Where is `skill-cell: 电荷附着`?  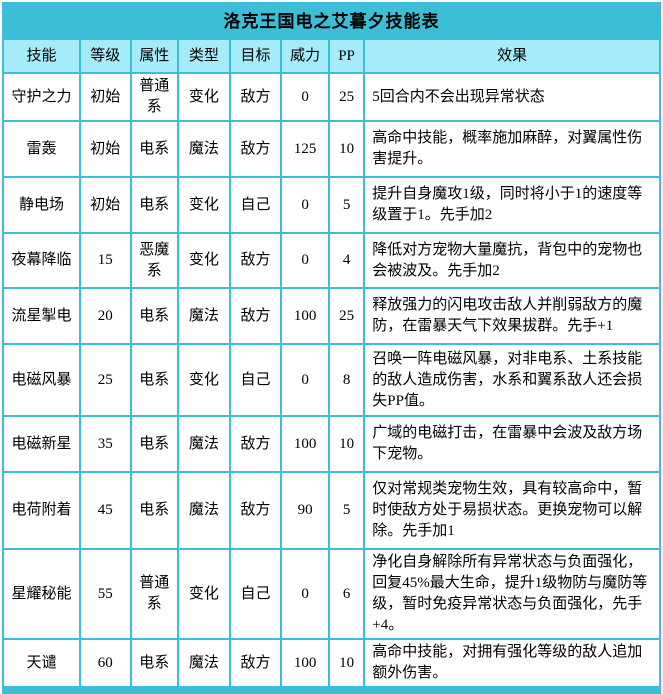
skill-cell: 电荷附着 is located at coordinates (41, 510).